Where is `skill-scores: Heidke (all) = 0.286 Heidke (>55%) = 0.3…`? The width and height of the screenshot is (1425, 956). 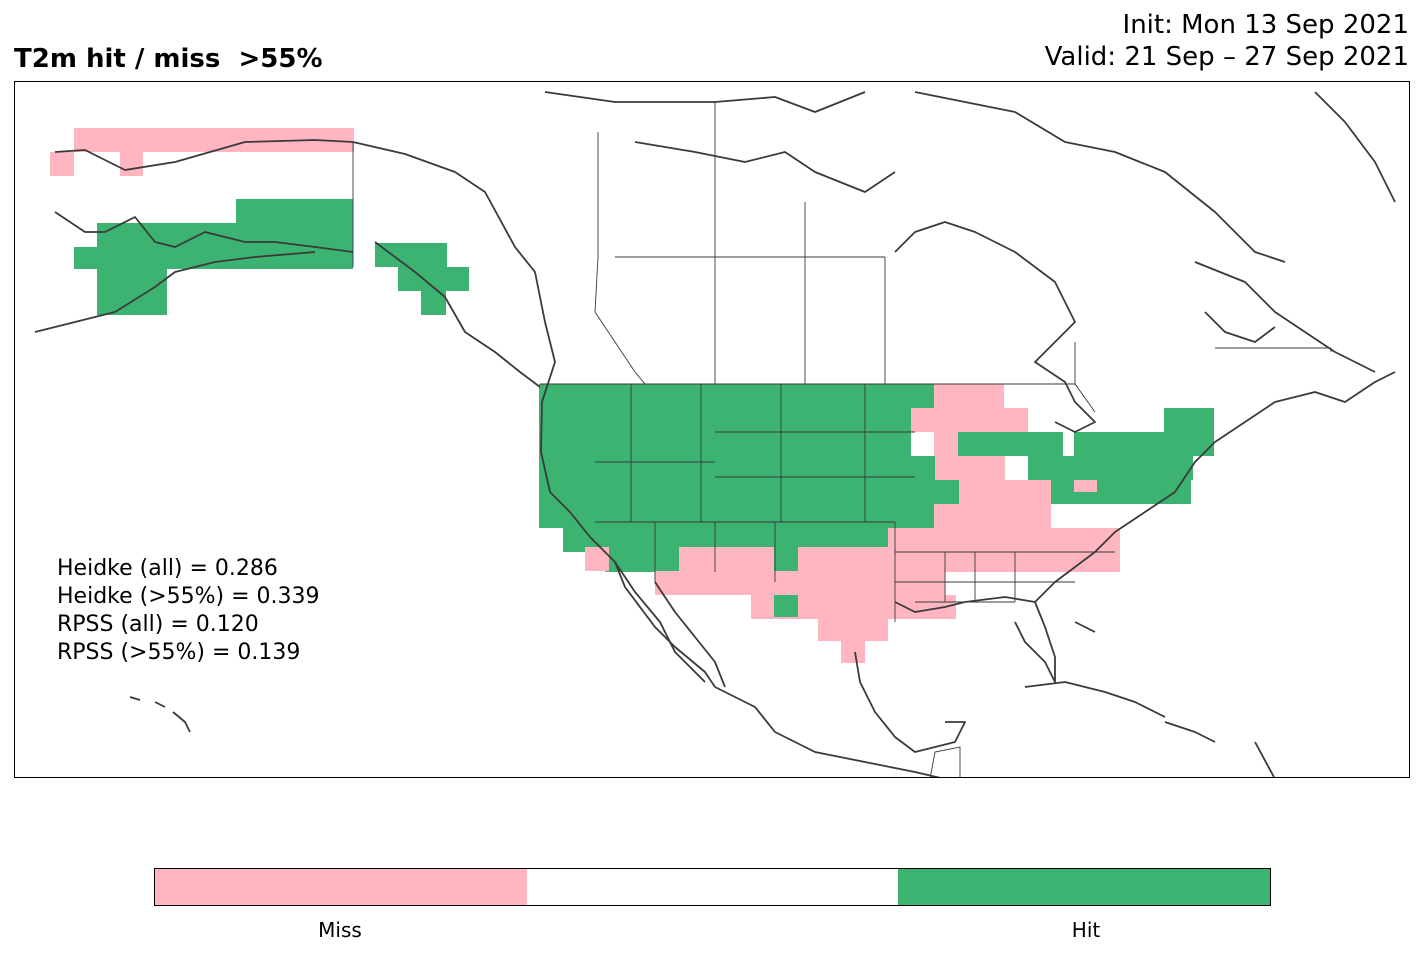 skill-scores: Heidke (all) = 0.286 Heidke (>55%) = 0.3… is located at coordinates (188, 611).